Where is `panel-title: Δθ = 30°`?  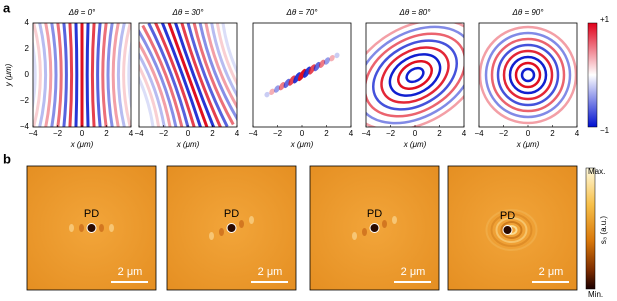 panel-title: Δθ = 30° is located at coordinates (188, 12).